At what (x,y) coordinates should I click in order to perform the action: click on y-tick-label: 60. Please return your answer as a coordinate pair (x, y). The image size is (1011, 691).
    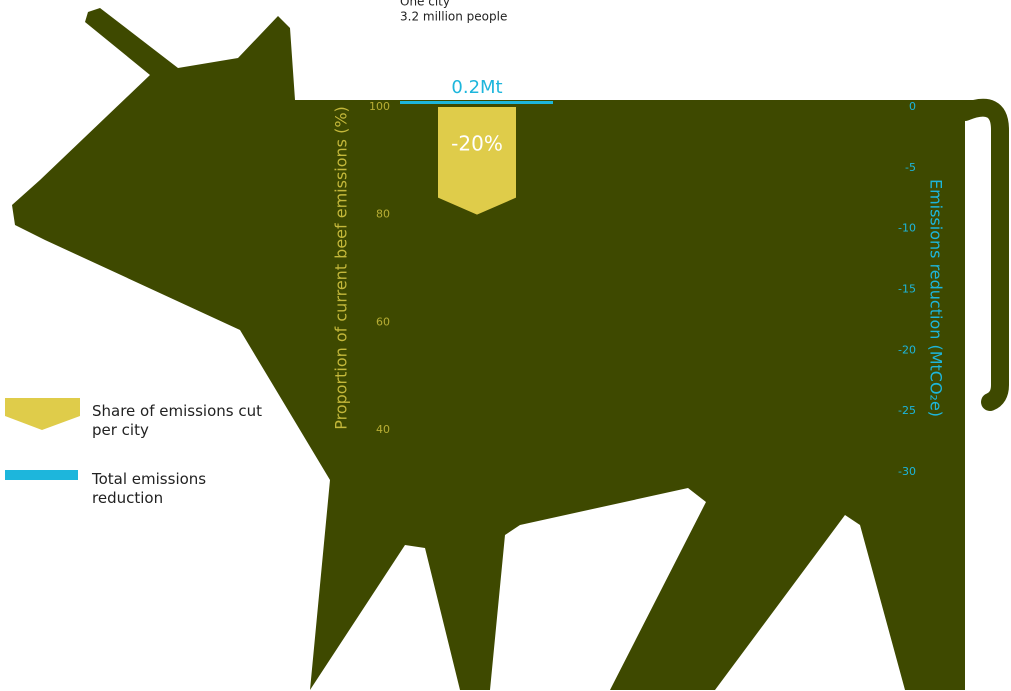
    Looking at the image, I should click on (383, 321).